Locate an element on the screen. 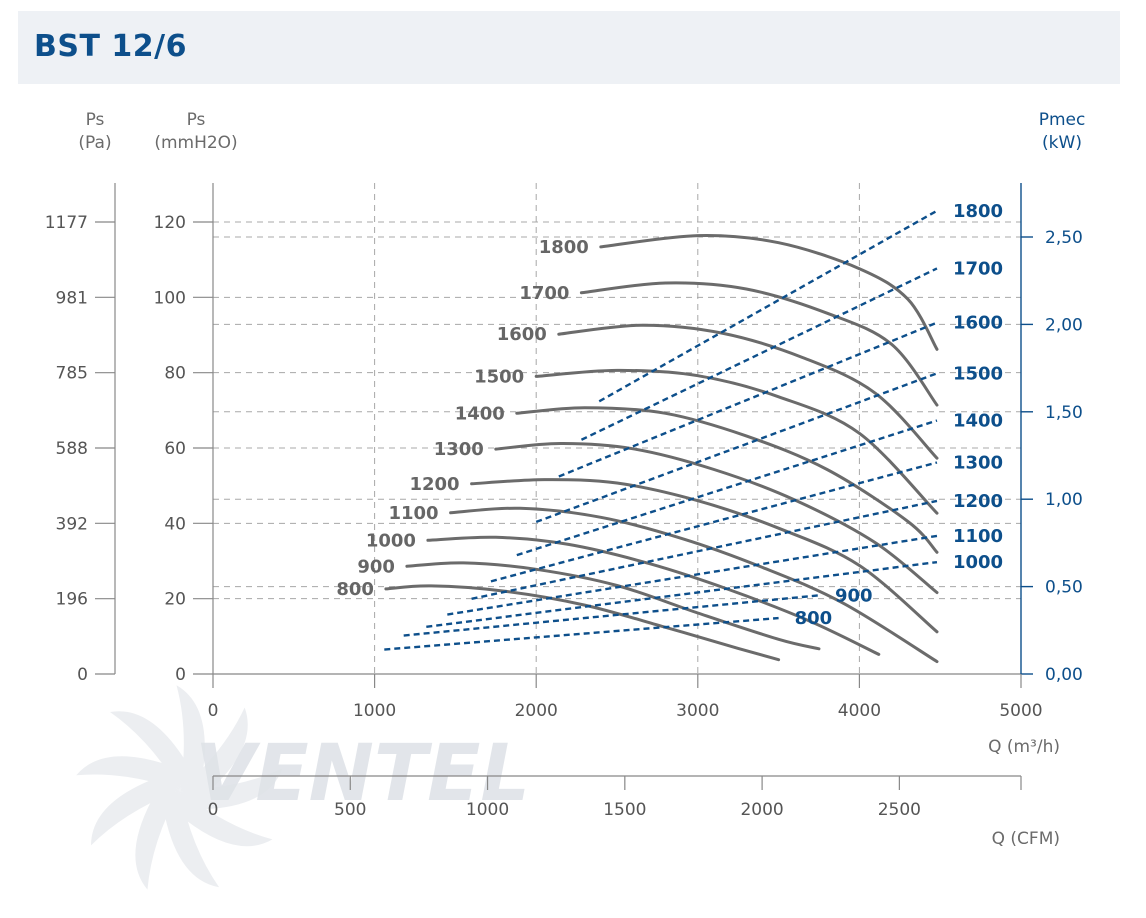 This screenshot has width=1146, height=918. power-label-1800: 1800 is located at coordinates (978, 211).